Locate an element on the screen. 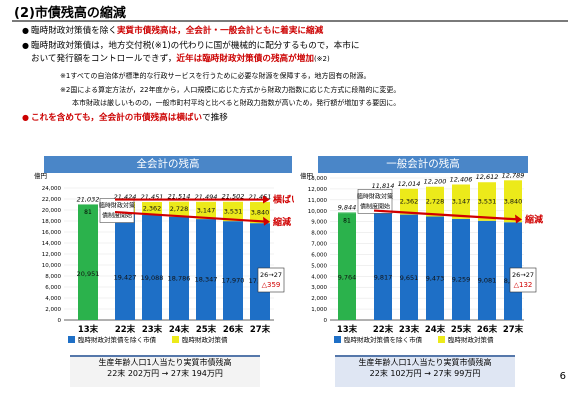 This screenshot has height=409, width=580. data-label-base: 19,088 is located at coordinates (152, 278).